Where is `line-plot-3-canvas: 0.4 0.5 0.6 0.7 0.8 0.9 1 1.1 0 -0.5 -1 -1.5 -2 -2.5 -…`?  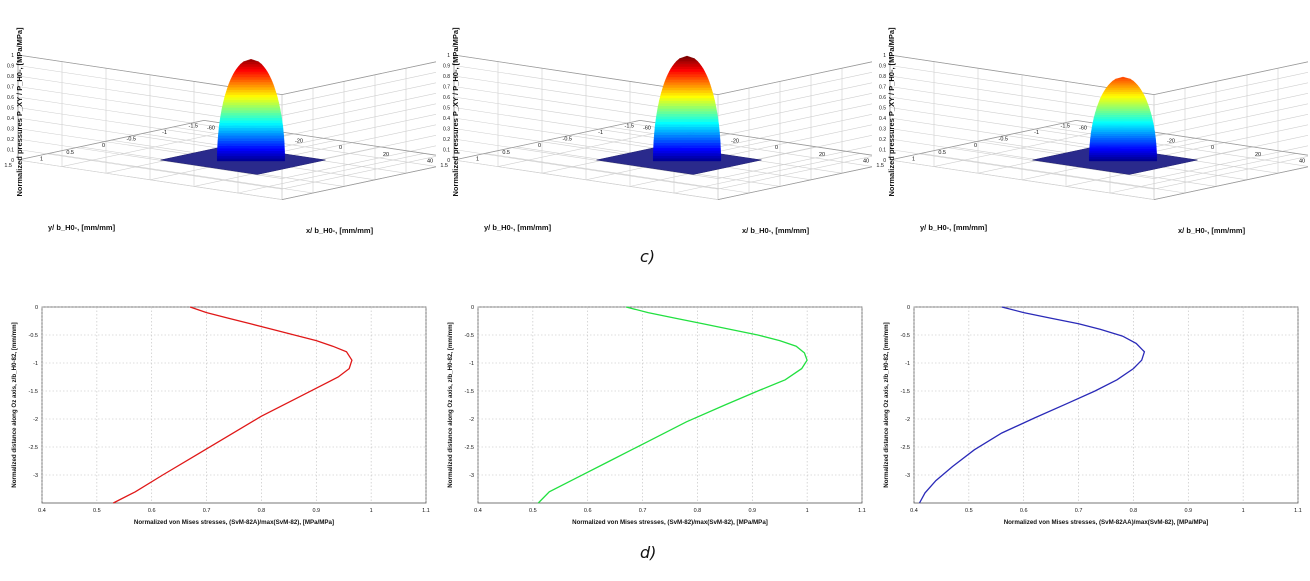 line-plot-3-canvas: 0.4 0.5 0.6 0.7 0.8 0.9 1 1.1 0 -0.5 -1 -1.5 -2 -2.5 -… is located at coordinates (1092, 415).